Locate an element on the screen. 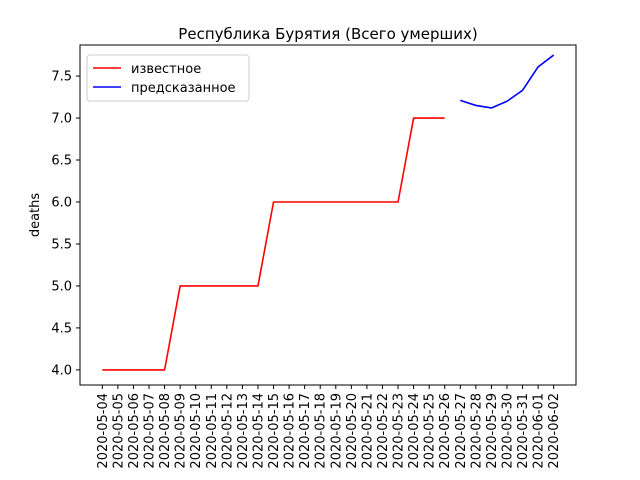  x-tick-label: 2020-05-31 is located at coordinates (523, 431).